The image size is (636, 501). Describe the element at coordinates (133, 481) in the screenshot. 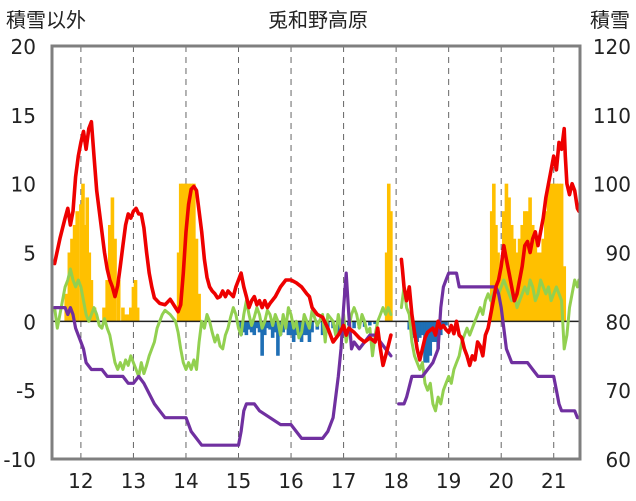

I see `x-tick-13: 13` at that location.